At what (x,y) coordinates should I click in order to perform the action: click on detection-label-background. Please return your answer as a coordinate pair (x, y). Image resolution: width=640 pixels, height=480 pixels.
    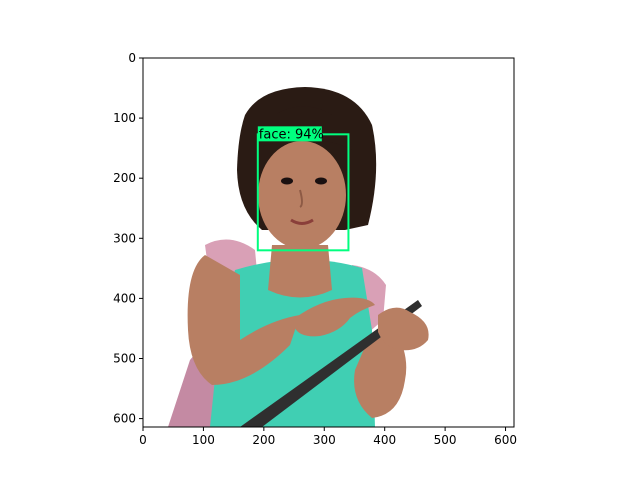
    Looking at the image, I should click on (289, 134).